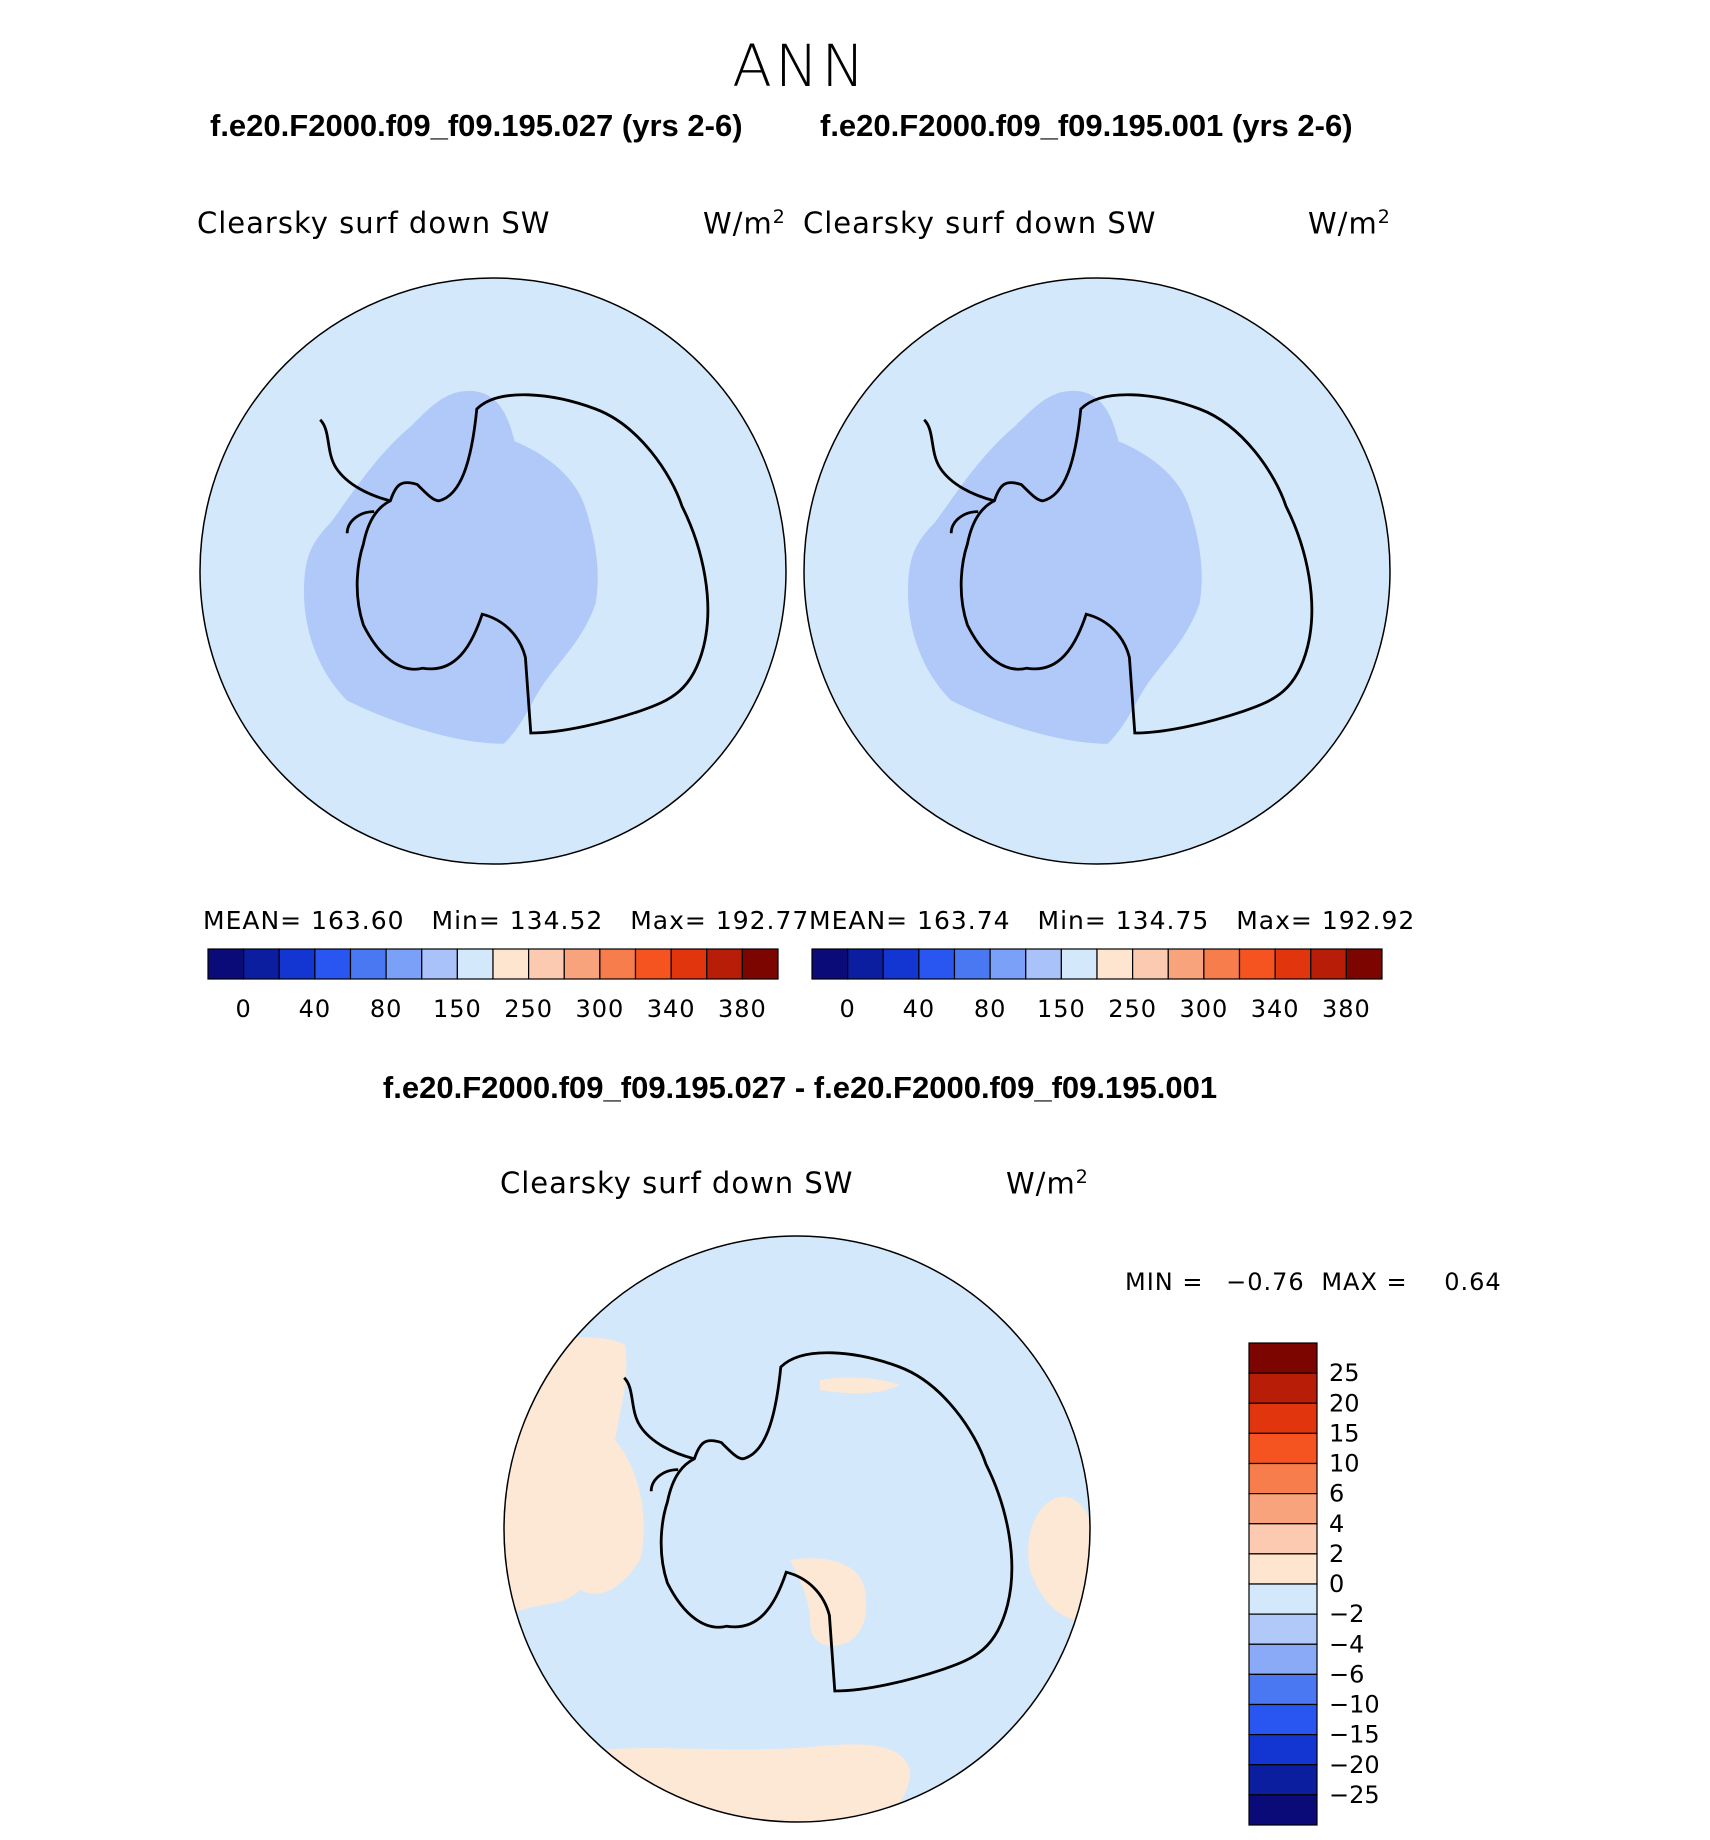 Image resolution: width=1710 pixels, height=1840 pixels. I want to click on diff-colorbar-tick-label: 20, so click(1344, 1403).